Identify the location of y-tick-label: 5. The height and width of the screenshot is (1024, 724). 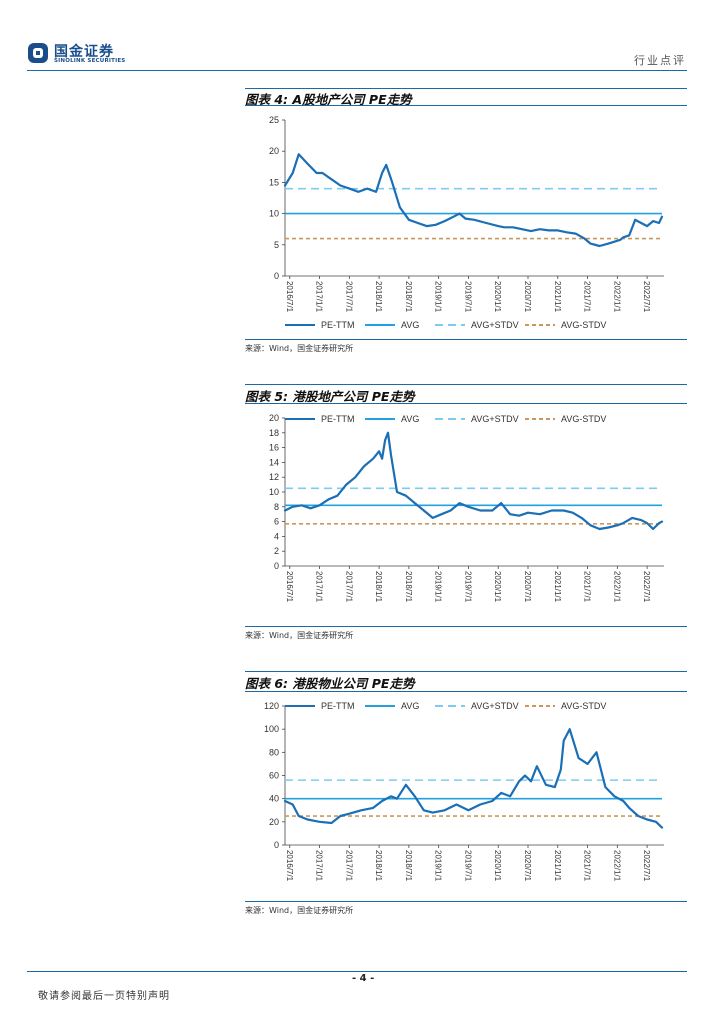
(276, 245).